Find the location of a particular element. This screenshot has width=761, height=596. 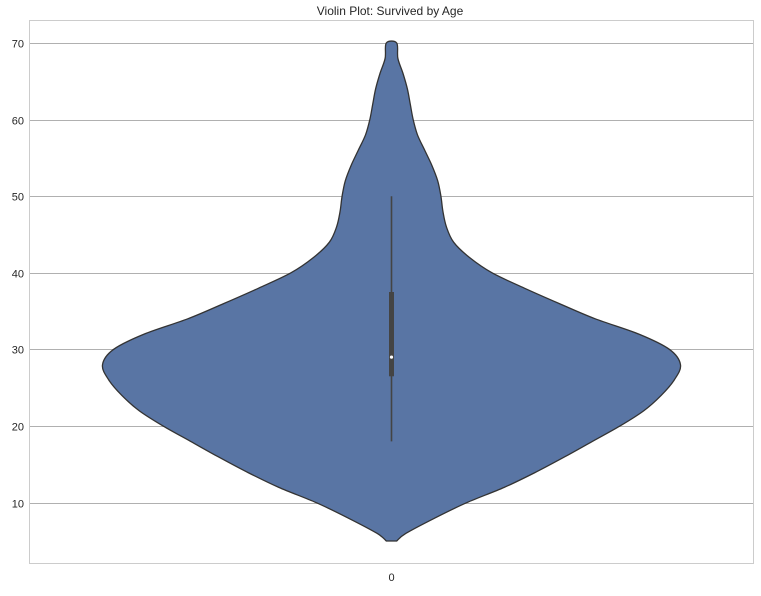

y-tick-label: 40 is located at coordinates (18, 275).